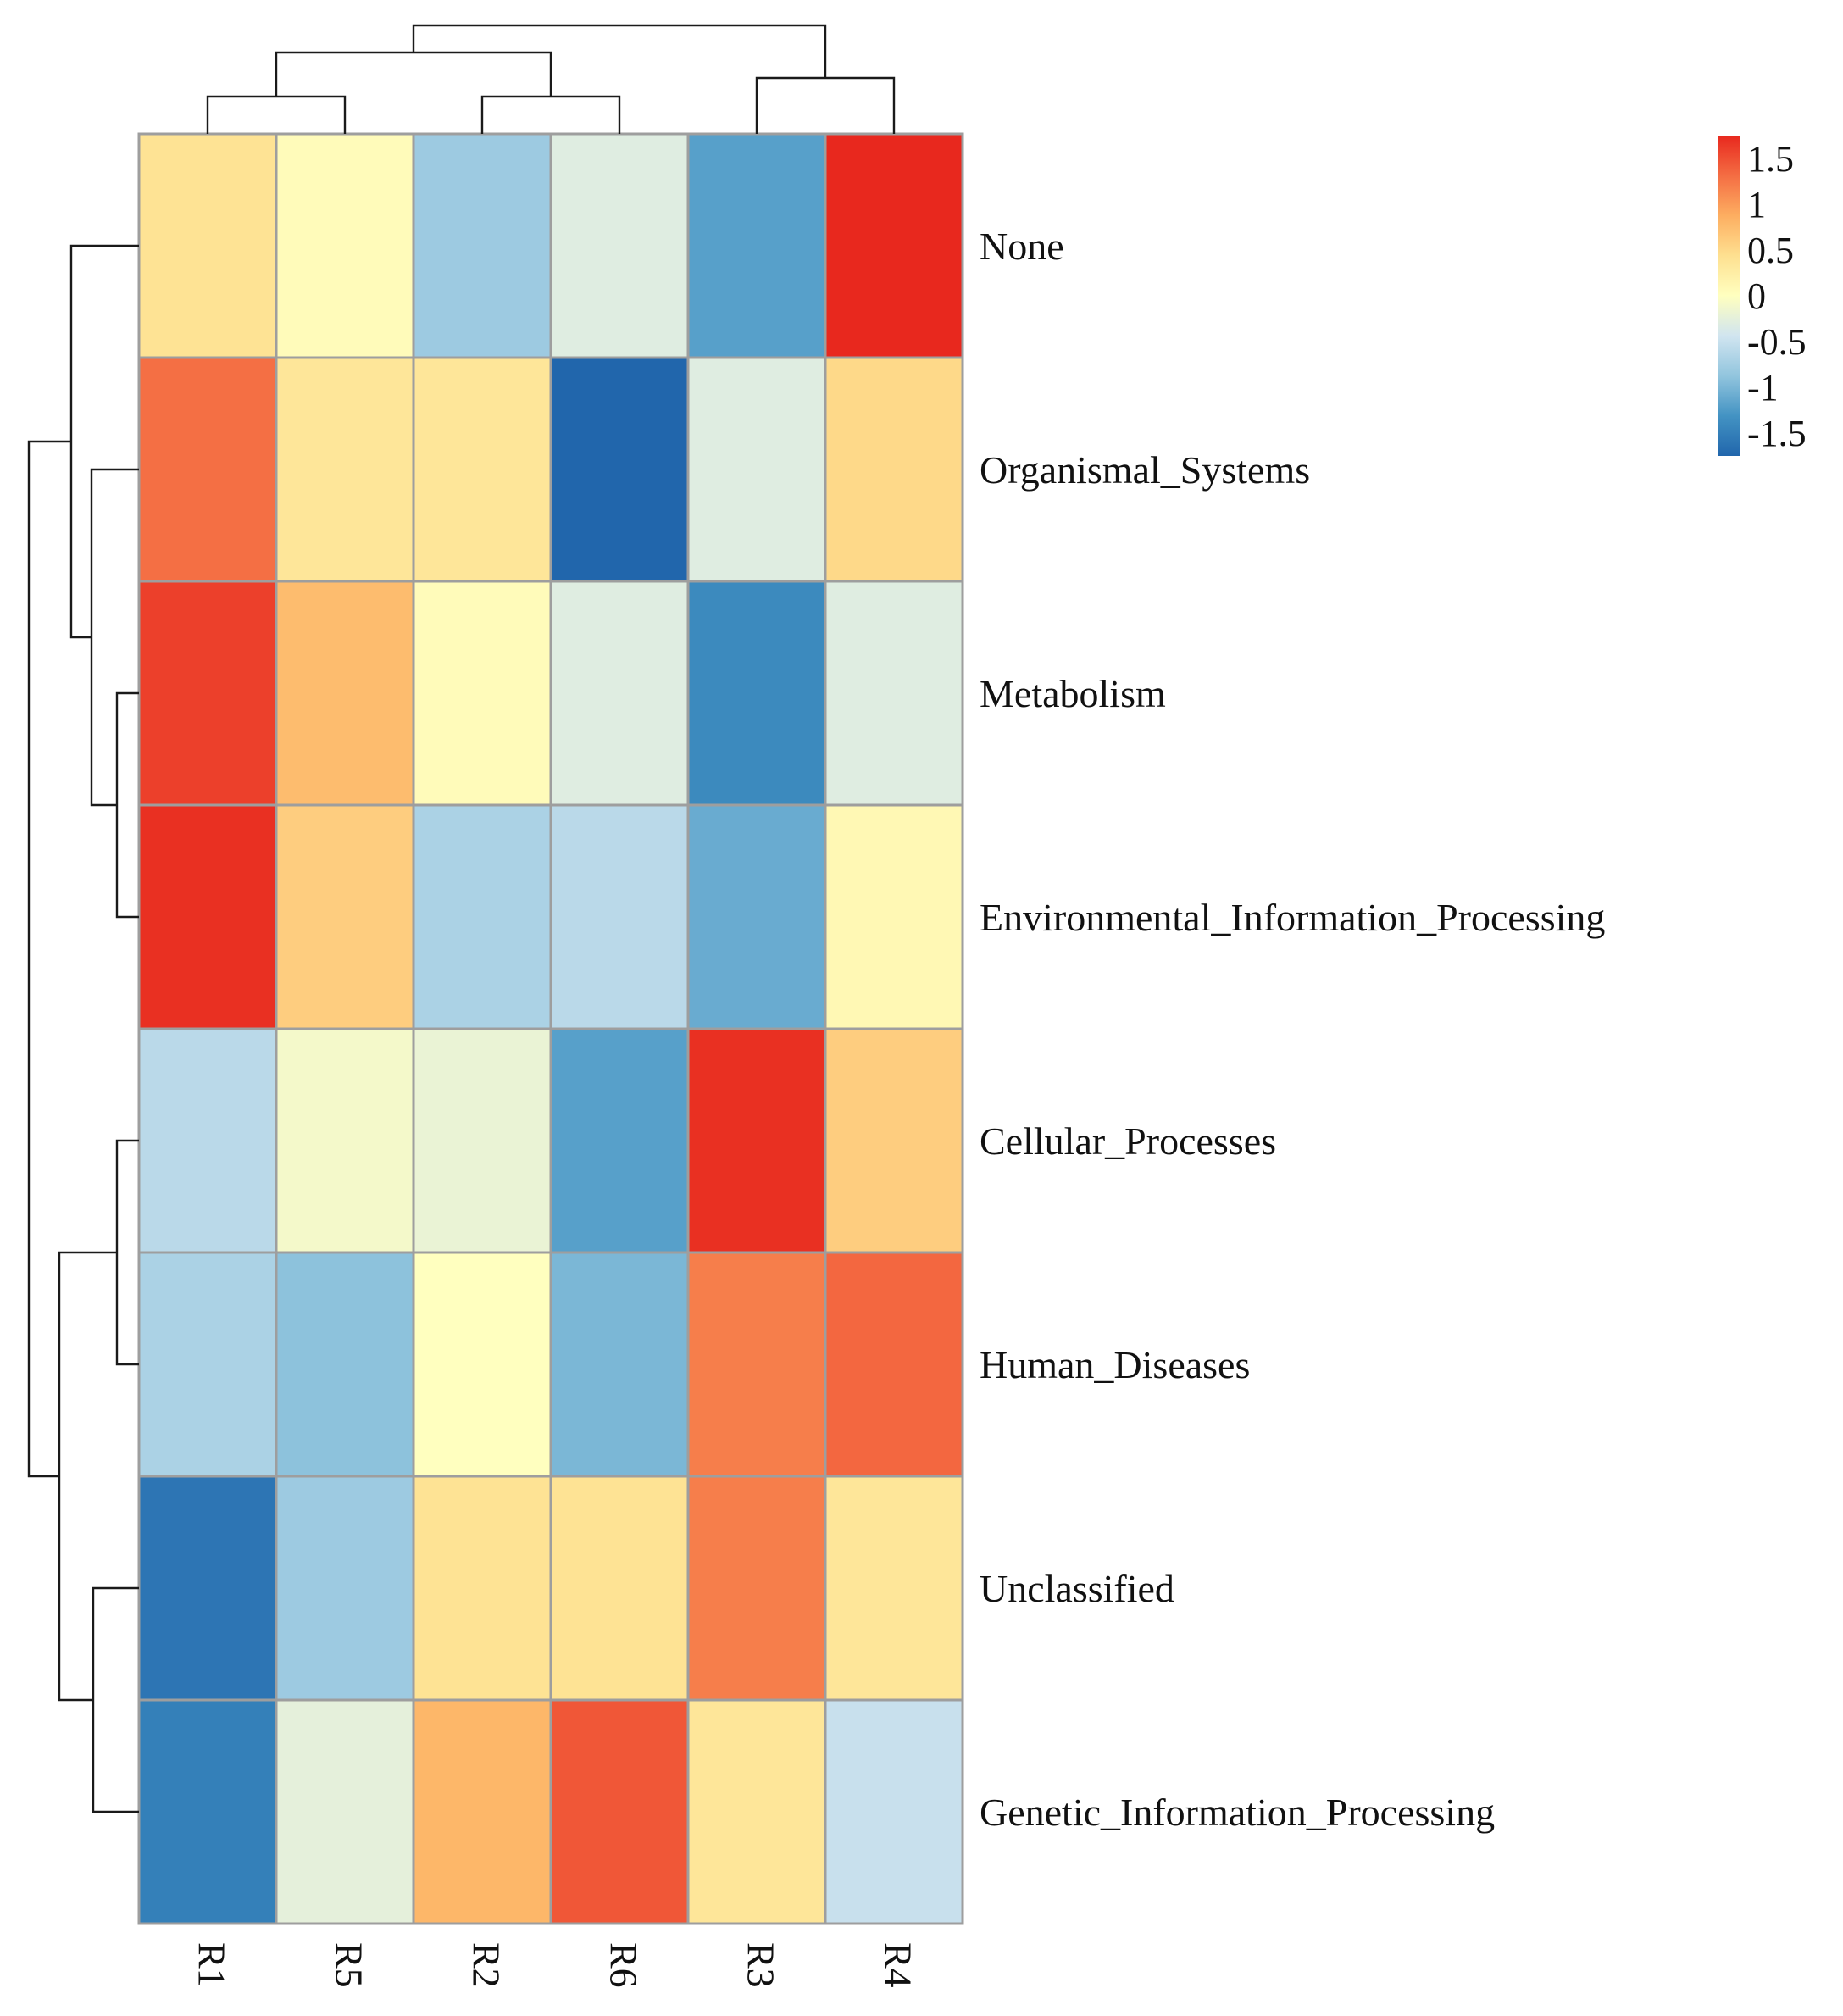 Image resolution: width=1843 pixels, height=2016 pixels. What do you see at coordinates (345, 245) in the screenshot?
I see `heatmap-cell-none-r5` at bounding box center [345, 245].